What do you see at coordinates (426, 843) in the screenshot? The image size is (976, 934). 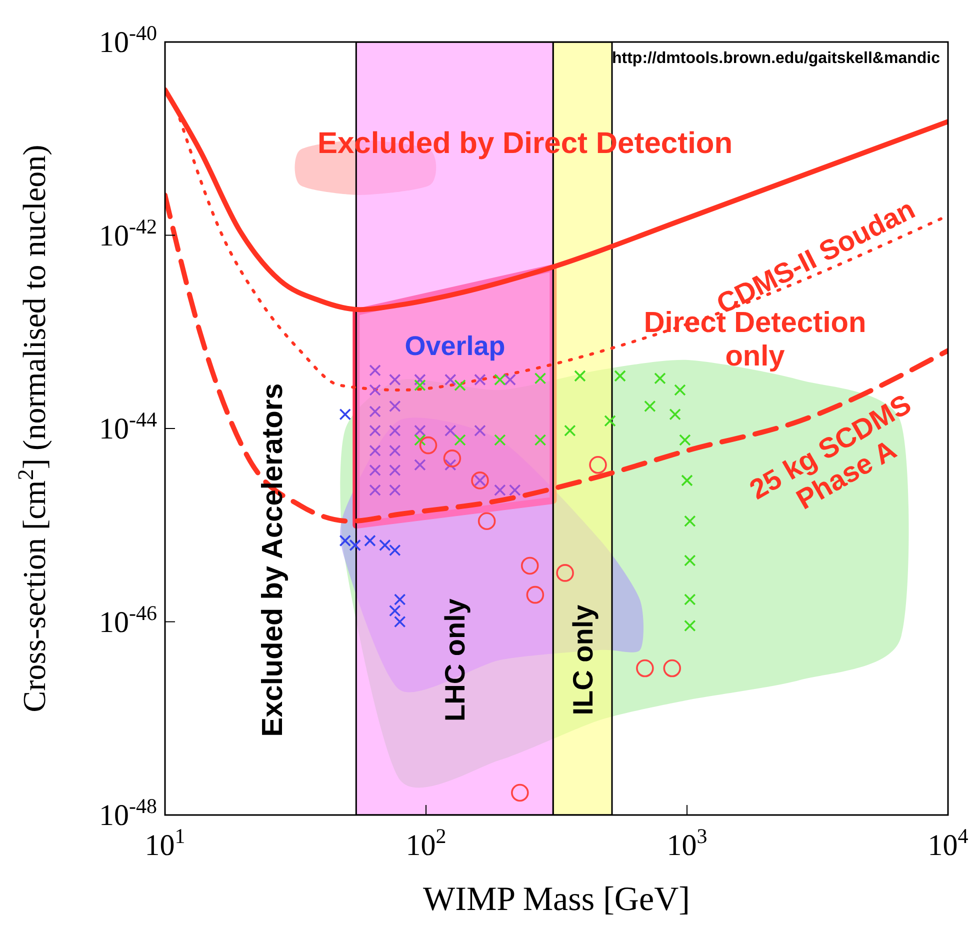 I see `x-tick-label: 10$^{2}$` at bounding box center [426, 843].